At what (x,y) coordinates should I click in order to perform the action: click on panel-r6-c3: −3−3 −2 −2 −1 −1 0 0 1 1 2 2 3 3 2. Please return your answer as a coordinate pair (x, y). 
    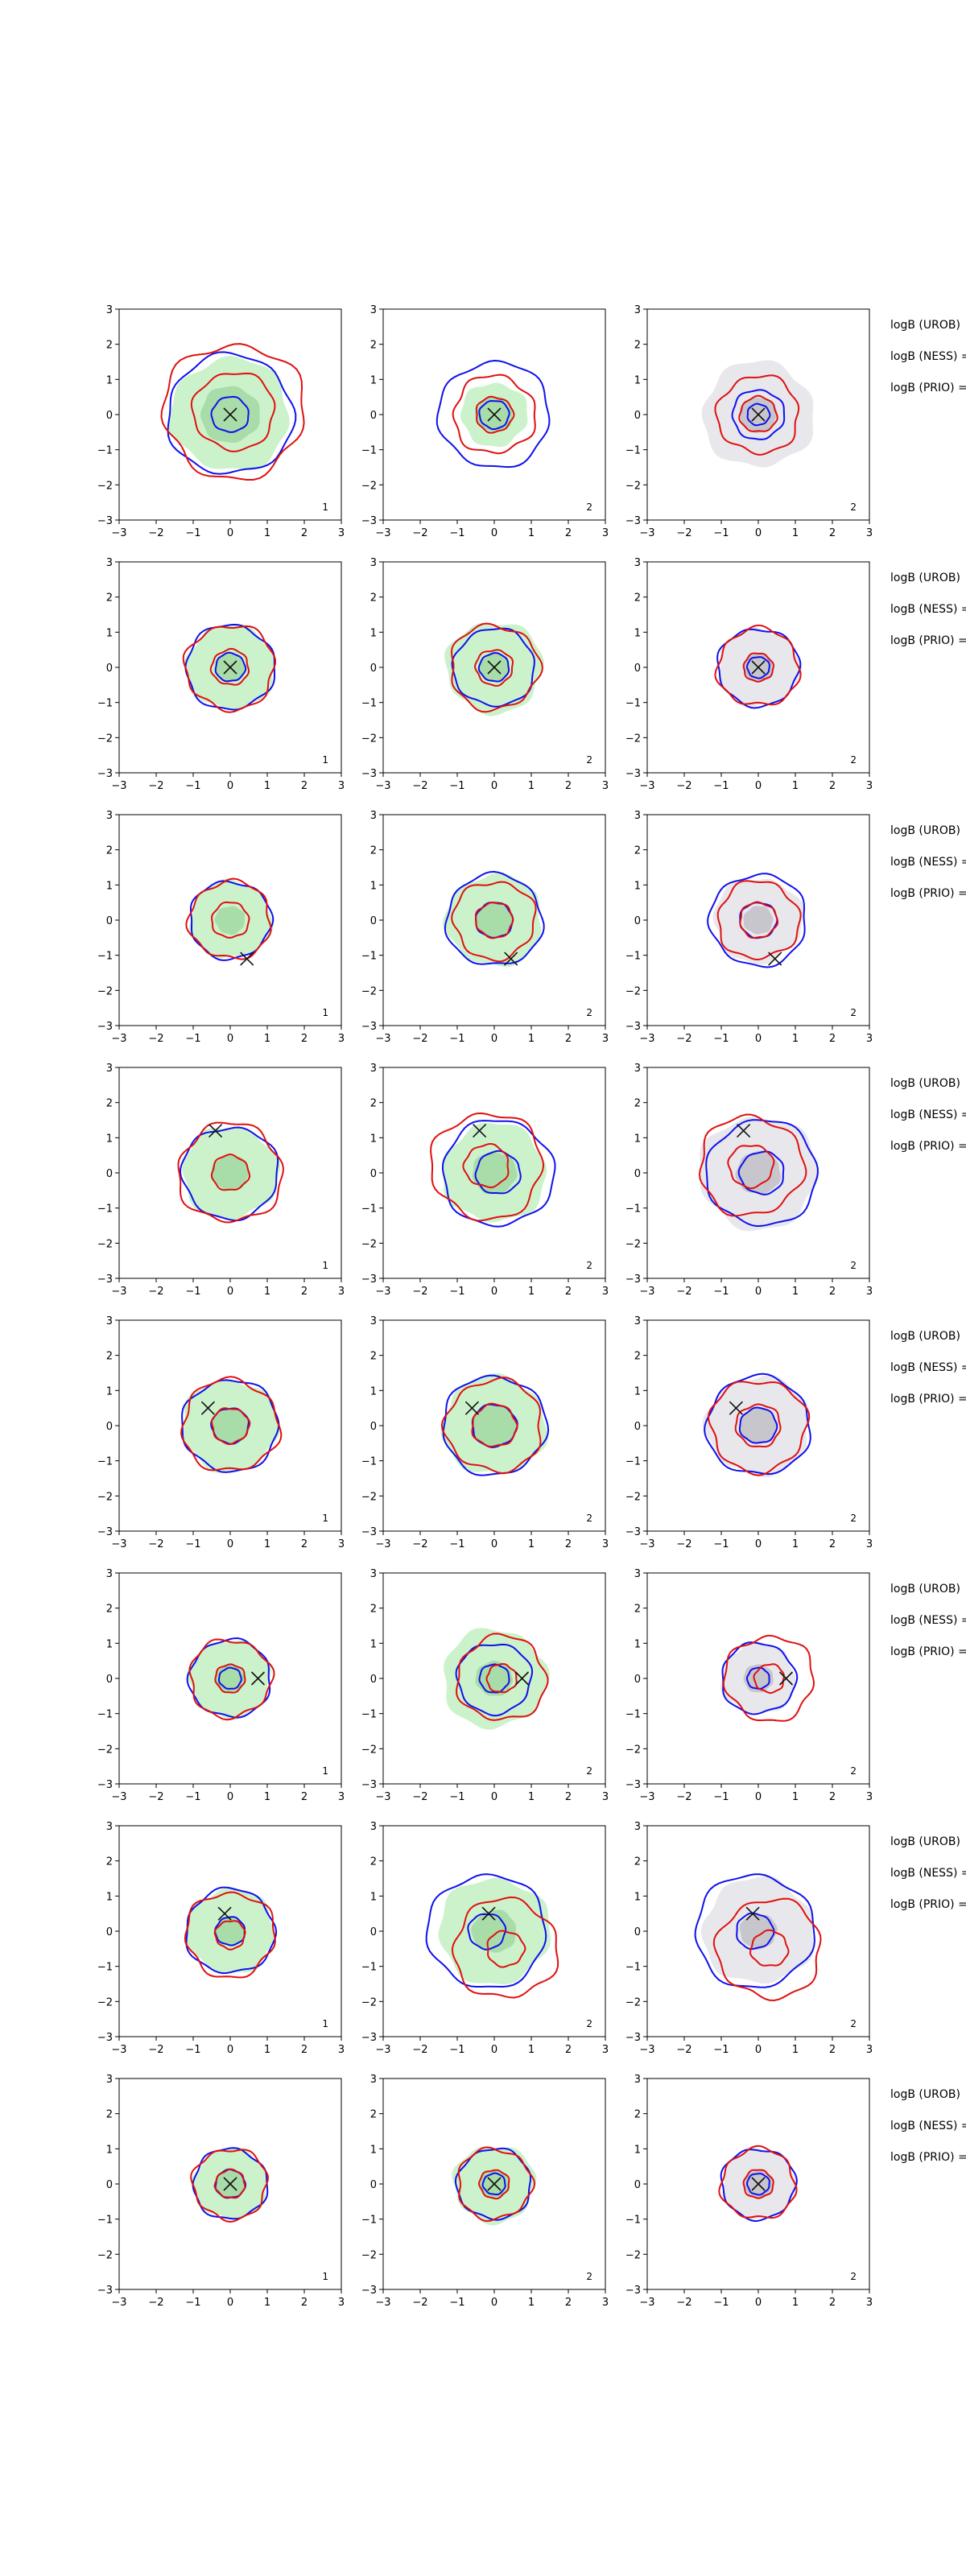
    Looking at the image, I should click on (749, 1686).